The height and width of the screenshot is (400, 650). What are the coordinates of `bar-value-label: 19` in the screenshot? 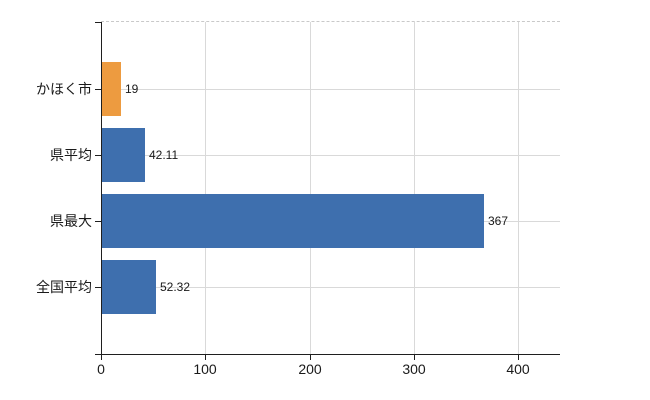 It's located at (132, 89).